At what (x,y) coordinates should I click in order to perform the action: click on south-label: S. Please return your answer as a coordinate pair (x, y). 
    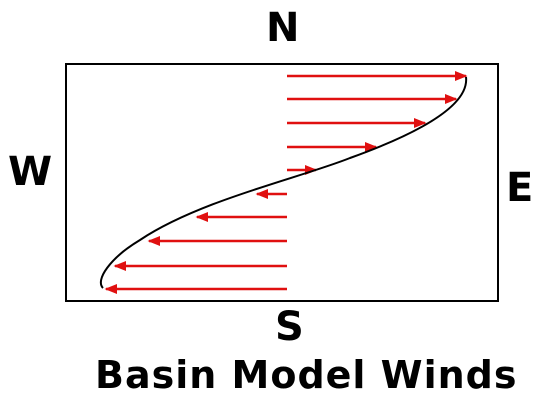
    Looking at the image, I should click on (289, 327).